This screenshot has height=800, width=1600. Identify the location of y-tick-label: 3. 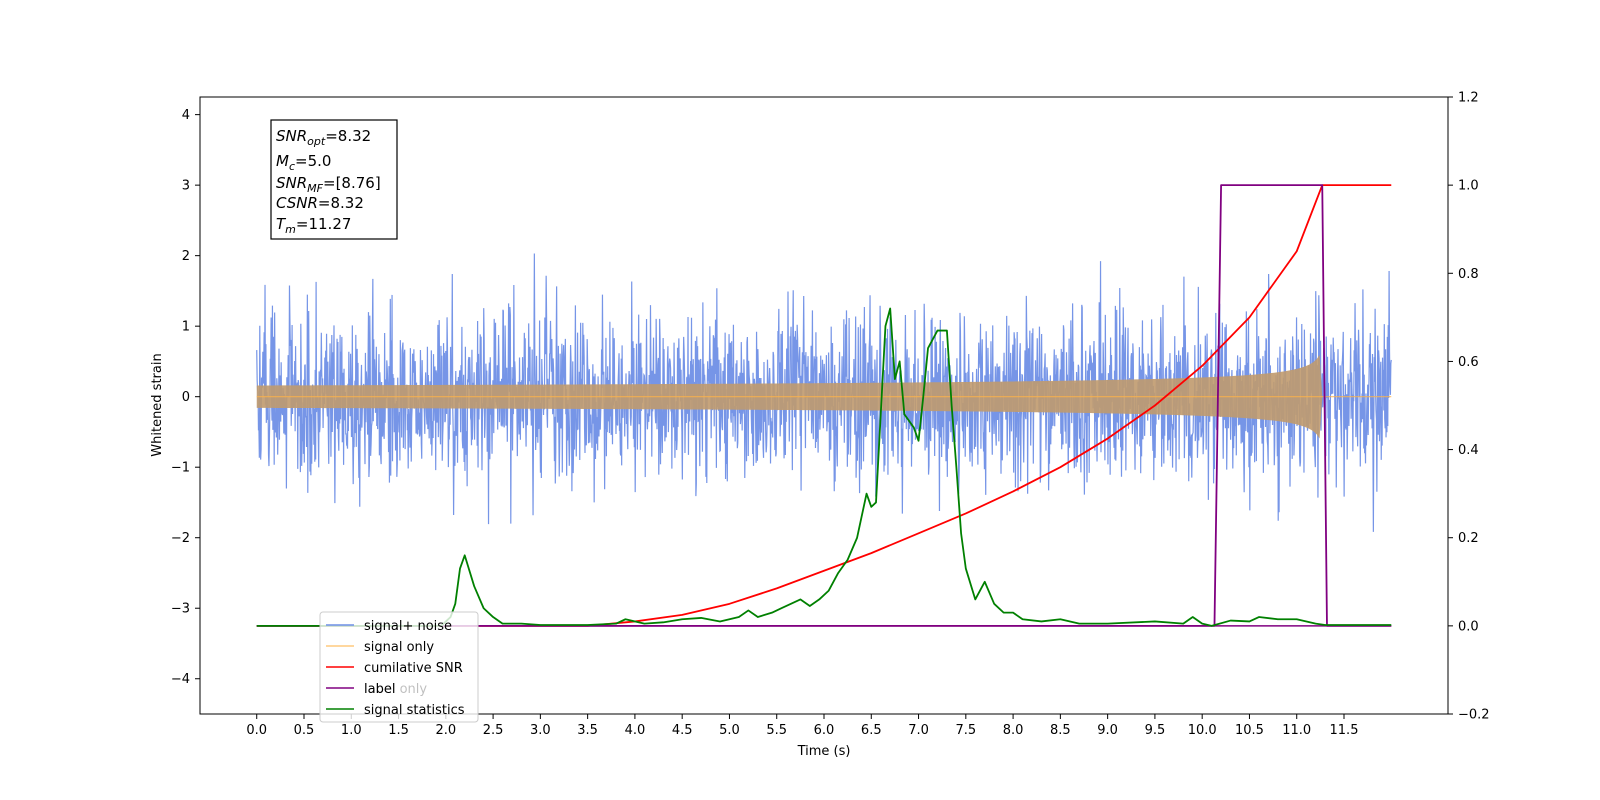
(186, 186).